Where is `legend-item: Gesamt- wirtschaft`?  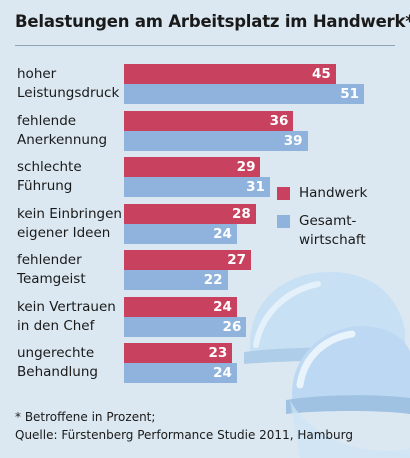
legend-item: Gesamt- wirtschaft is located at coordinates (321, 231).